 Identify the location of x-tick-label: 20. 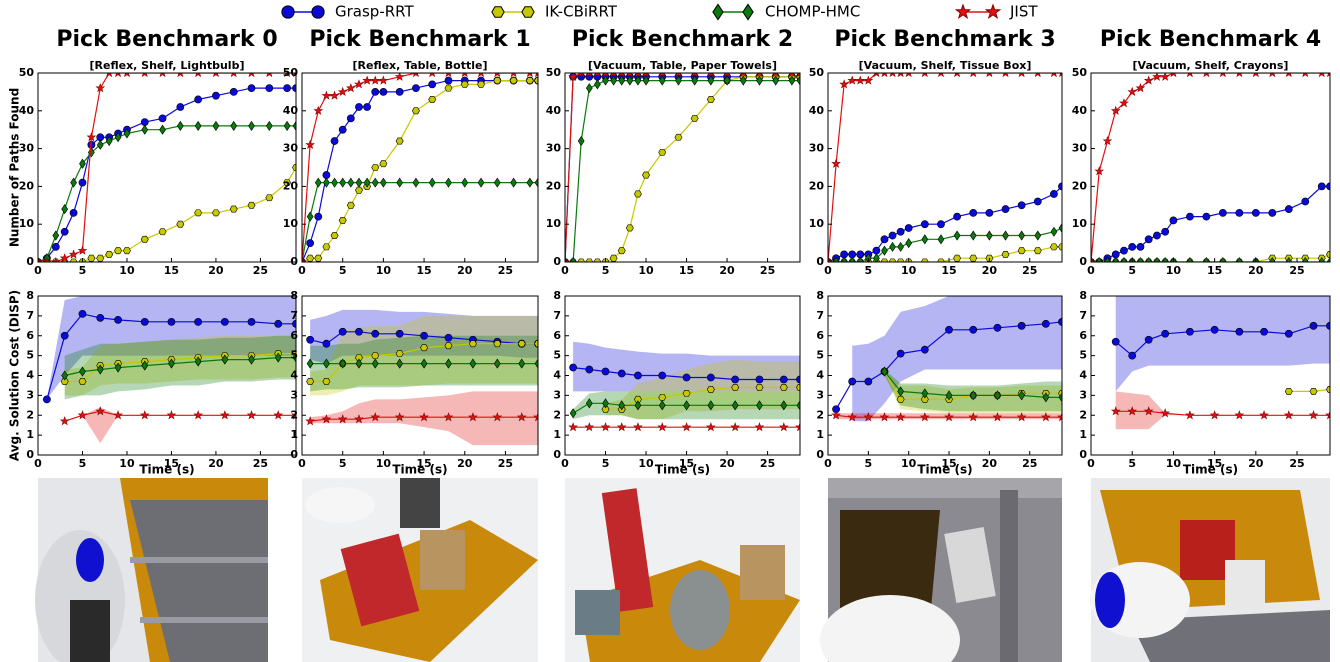
(465, 270).